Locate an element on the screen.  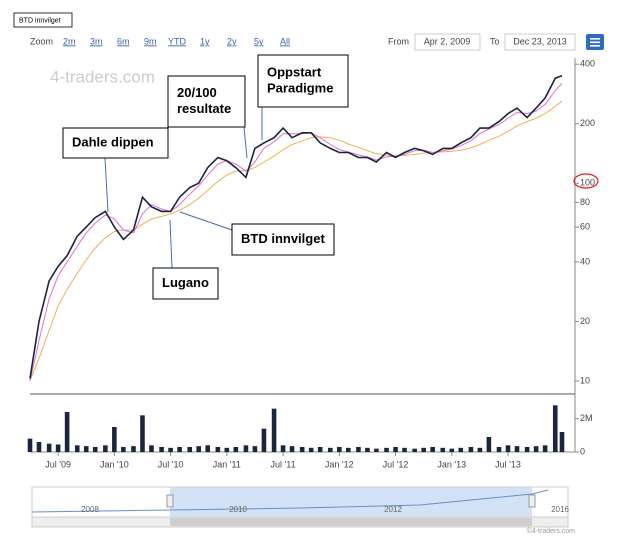
menu-button is located at coordinates (595, 42).